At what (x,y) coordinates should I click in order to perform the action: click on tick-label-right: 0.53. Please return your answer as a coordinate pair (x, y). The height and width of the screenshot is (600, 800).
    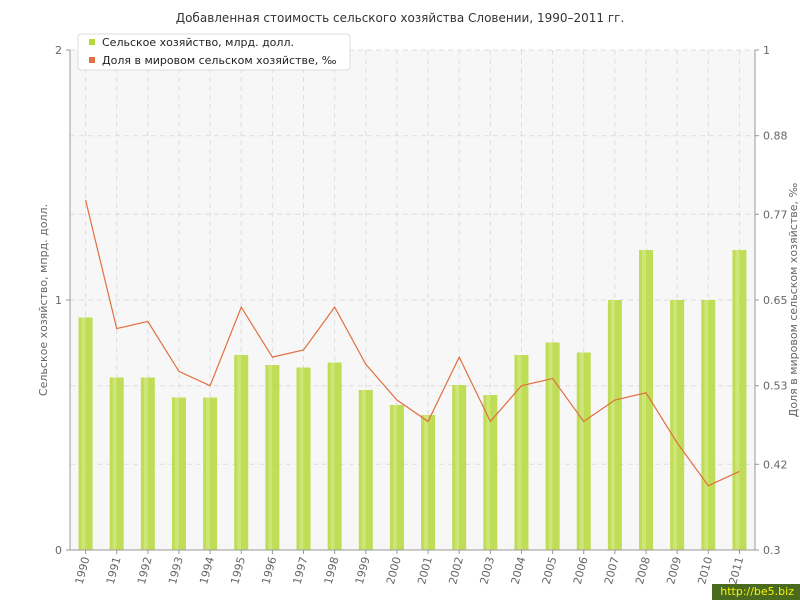
    Looking at the image, I should click on (775, 386).